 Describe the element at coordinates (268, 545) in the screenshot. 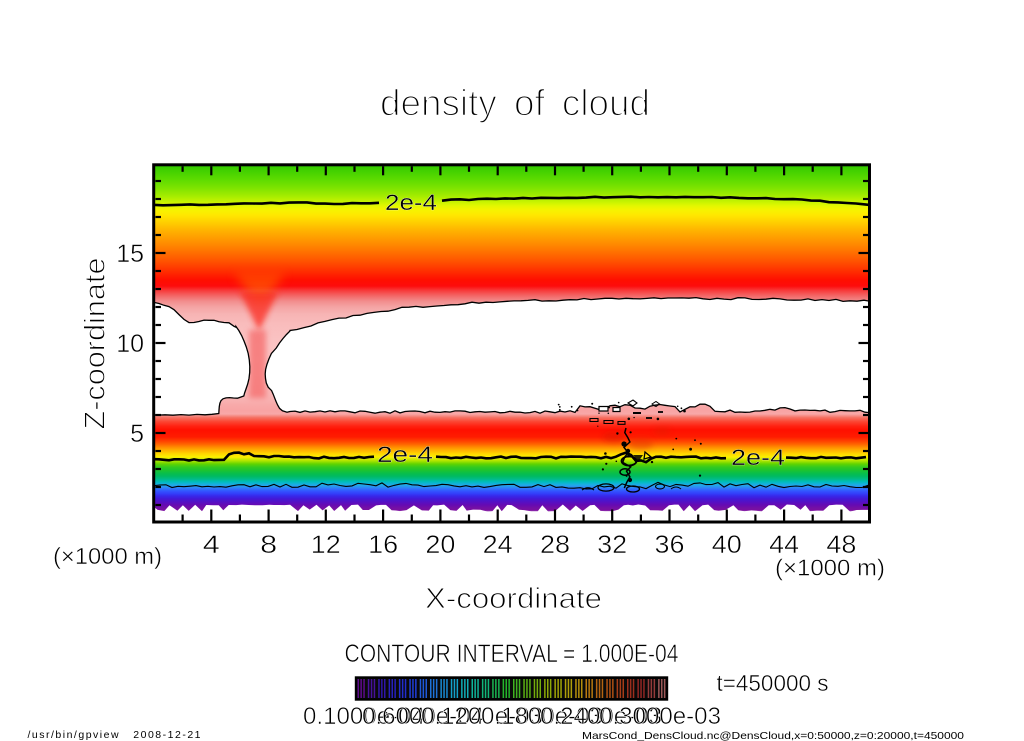

I see `svg-text: 8` at that location.